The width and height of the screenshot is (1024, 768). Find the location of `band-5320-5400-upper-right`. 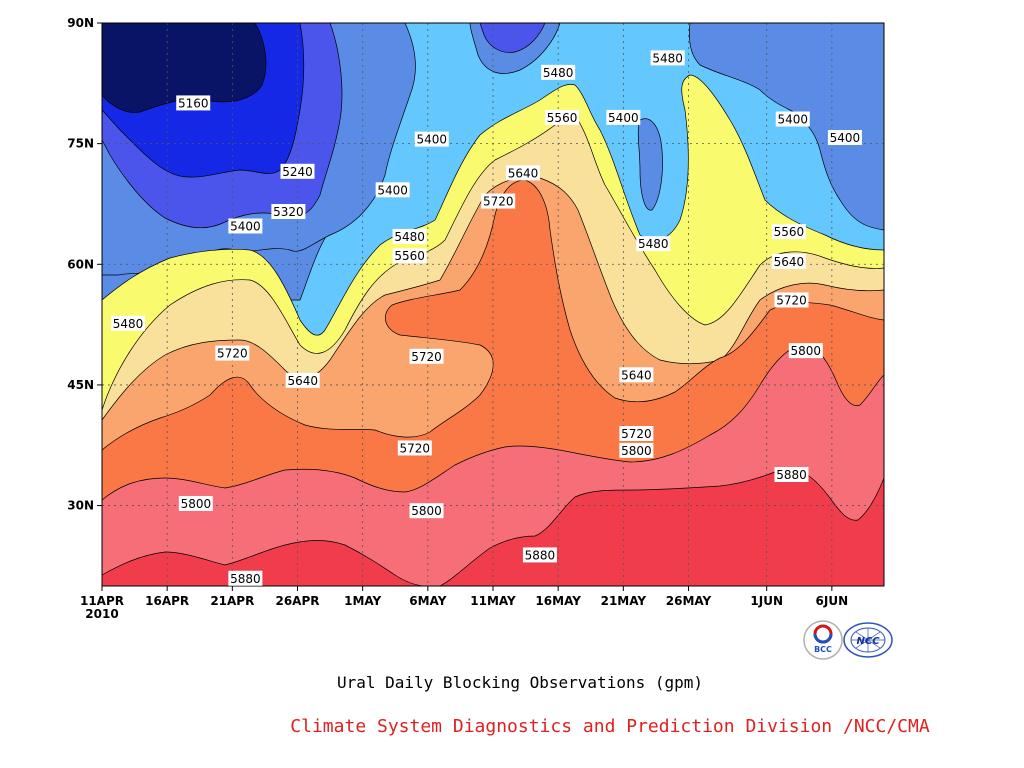

band-5320-5400-upper-right is located at coordinates (786, 127).